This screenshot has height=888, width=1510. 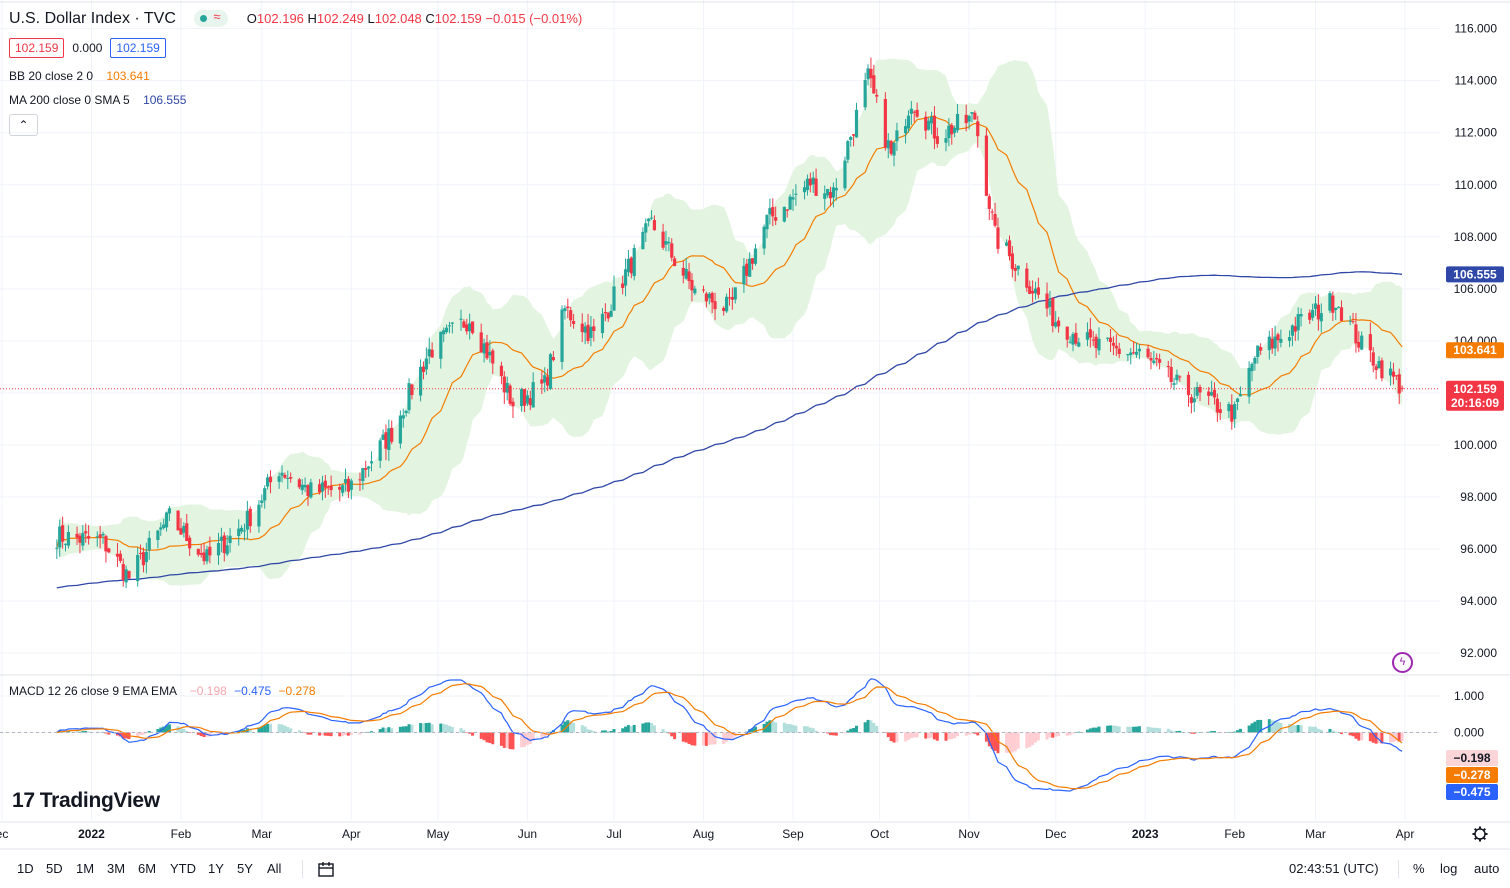 I want to click on symbol-title: U.S. Dollar Index · TVC, so click(x=92, y=18).